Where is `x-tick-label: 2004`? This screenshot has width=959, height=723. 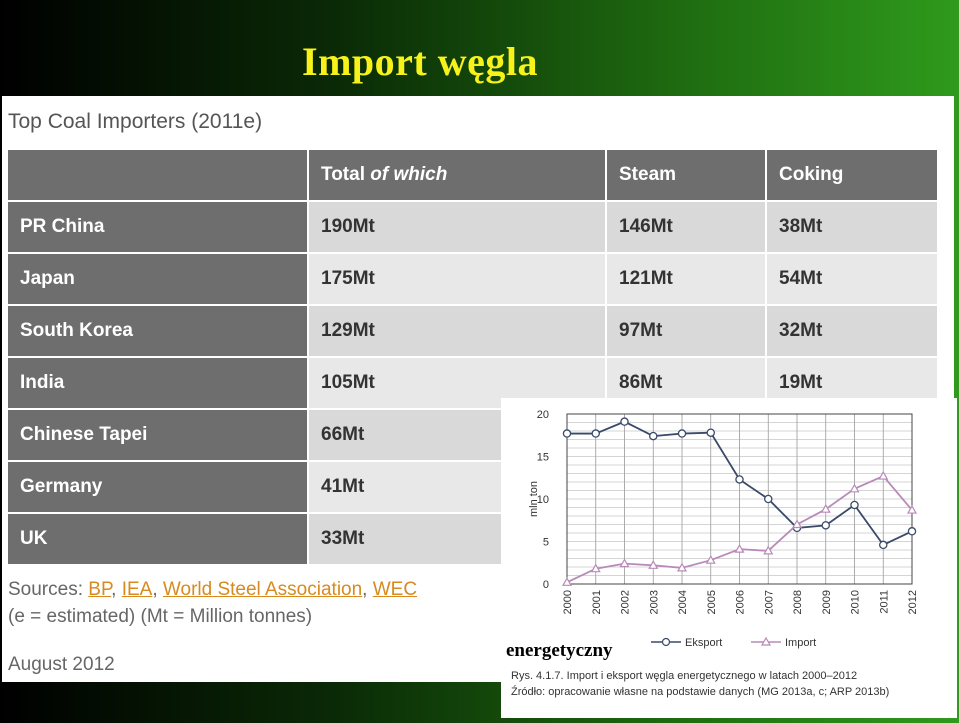
x-tick-label: 2004 is located at coordinates (683, 602).